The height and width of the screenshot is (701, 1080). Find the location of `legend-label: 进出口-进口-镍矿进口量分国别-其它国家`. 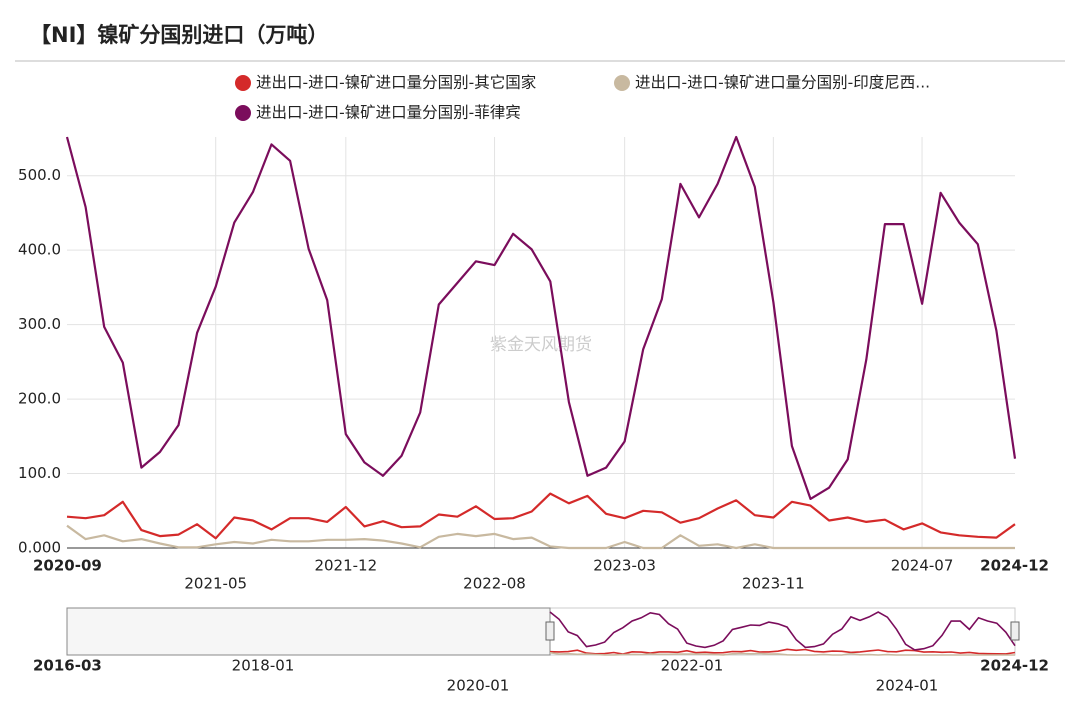

legend-label: 进出口-进口-镍矿进口量分国别-其它国家 is located at coordinates (396, 83).